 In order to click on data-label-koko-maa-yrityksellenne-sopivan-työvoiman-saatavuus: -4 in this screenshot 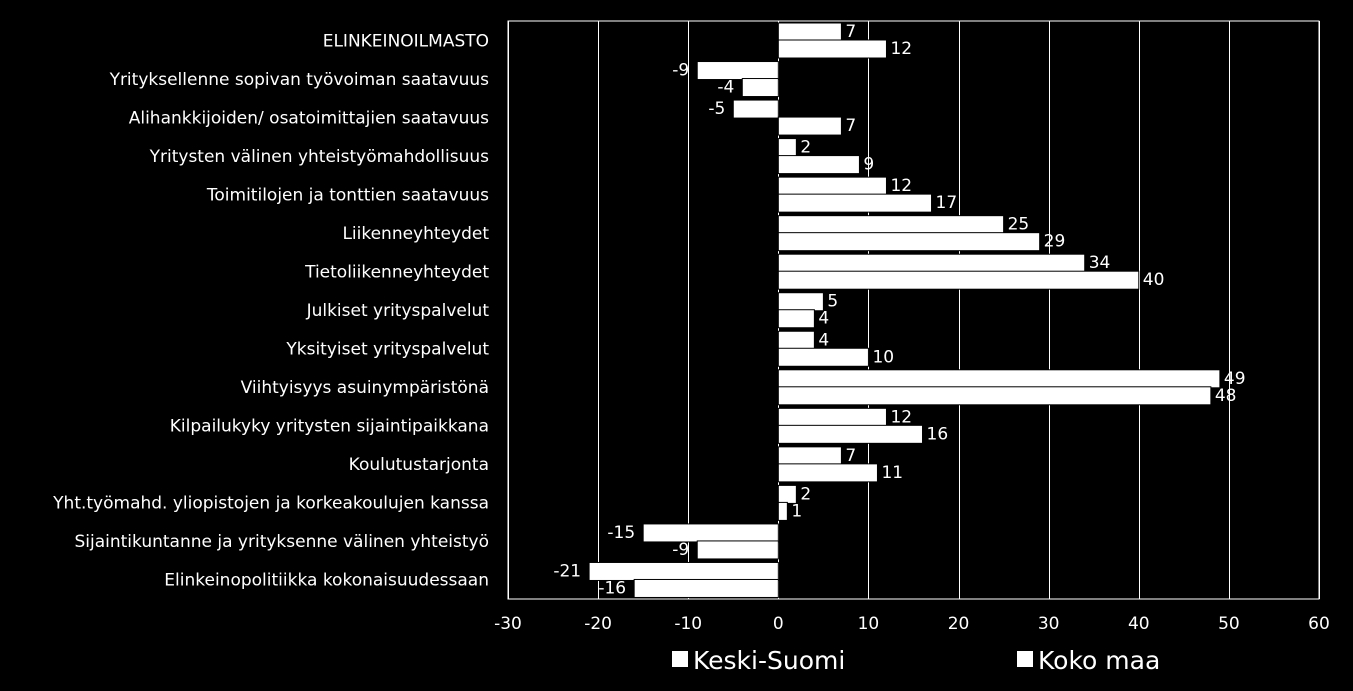, I will do `click(725, 88)`.